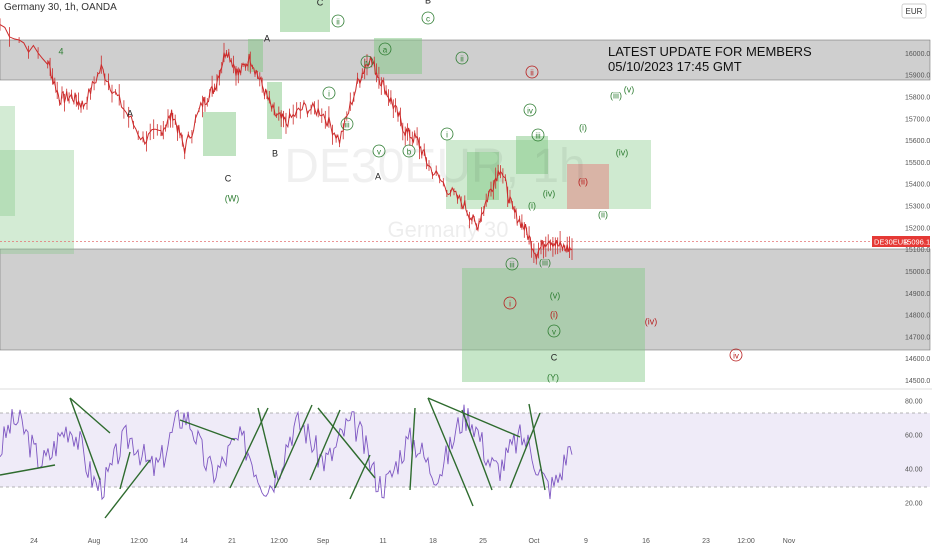 The height and width of the screenshot is (550, 932). What do you see at coordinates (398, 56) in the screenshot?
I see `green-zone-d` at bounding box center [398, 56].